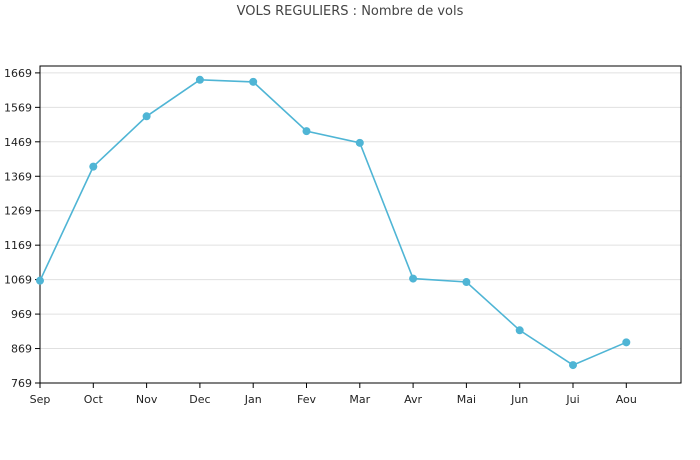 This screenshot has height=460, width=700. What do you see at coordinates (147, 399) in the screenshot?
I see `x-tick-label: Nov` at bounding box center [147, 399].